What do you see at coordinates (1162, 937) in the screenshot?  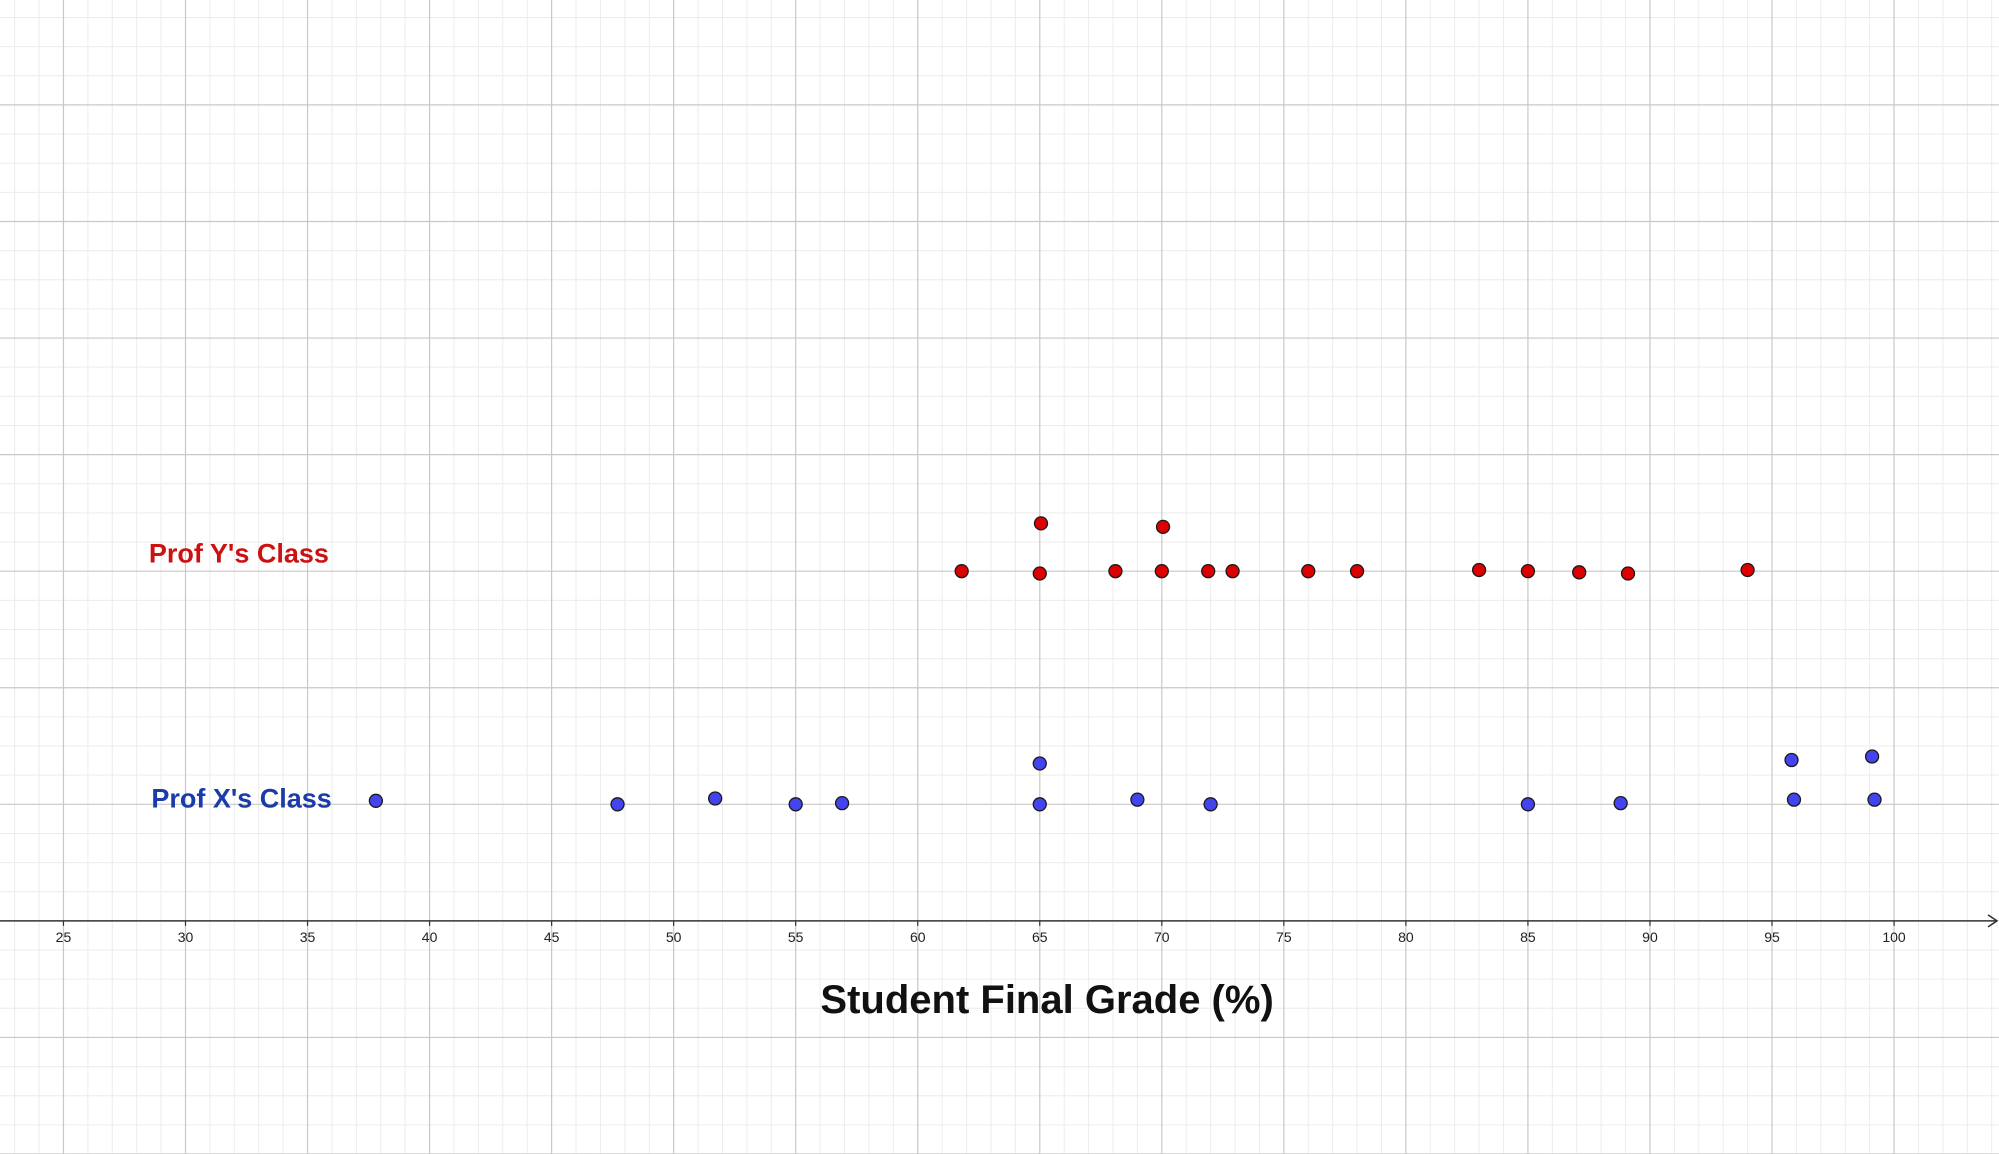 I see `x-tick-label: 70` at bounding box center [1162, 937].